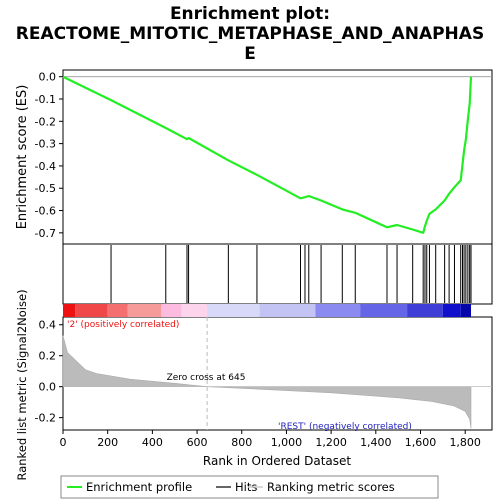  I want to click on chart-title-line3: E, so click(250, 54).